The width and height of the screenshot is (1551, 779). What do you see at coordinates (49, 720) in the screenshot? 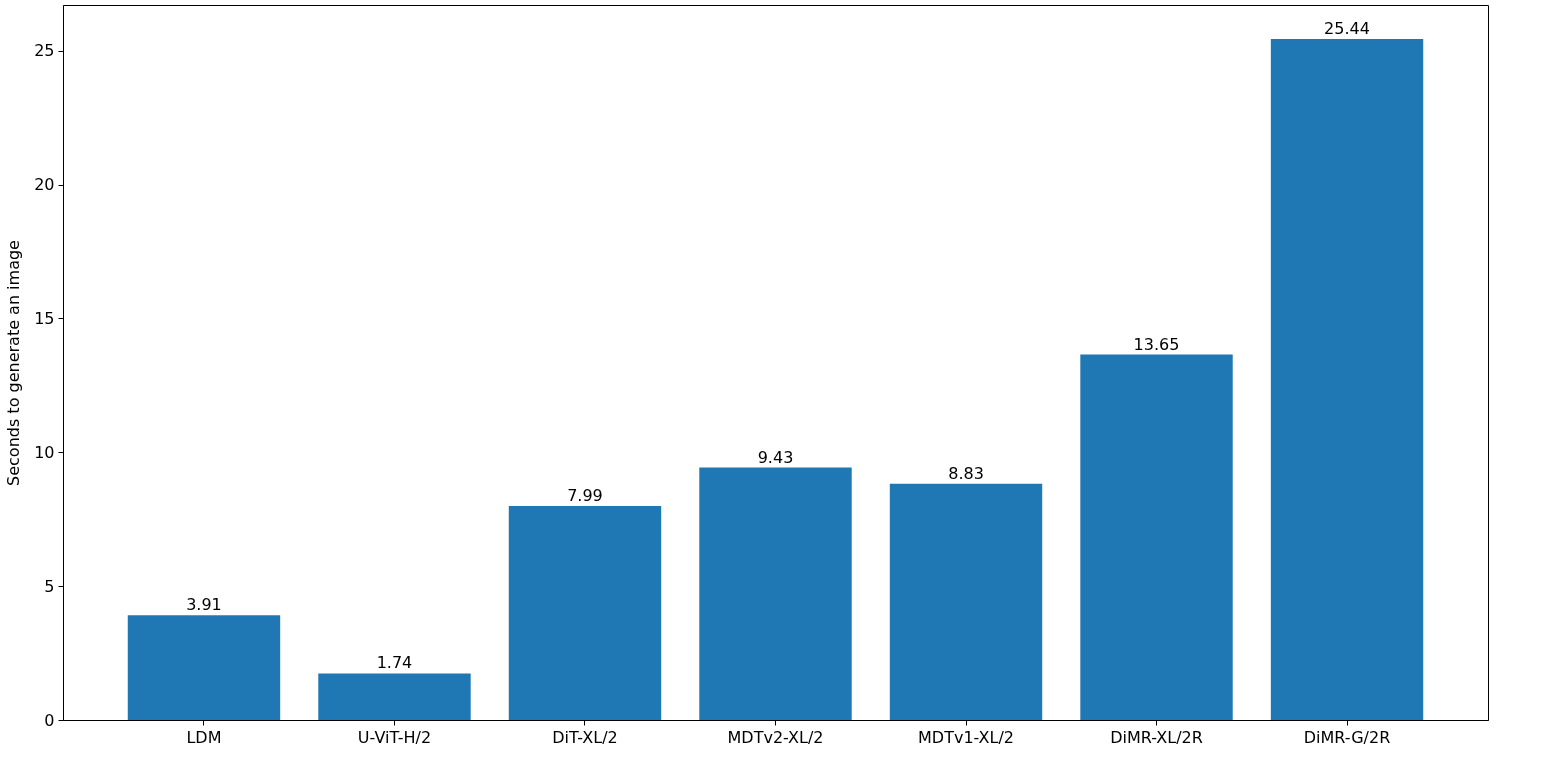
I see `y-tick-label: 0` at bounding box center [49, 720].